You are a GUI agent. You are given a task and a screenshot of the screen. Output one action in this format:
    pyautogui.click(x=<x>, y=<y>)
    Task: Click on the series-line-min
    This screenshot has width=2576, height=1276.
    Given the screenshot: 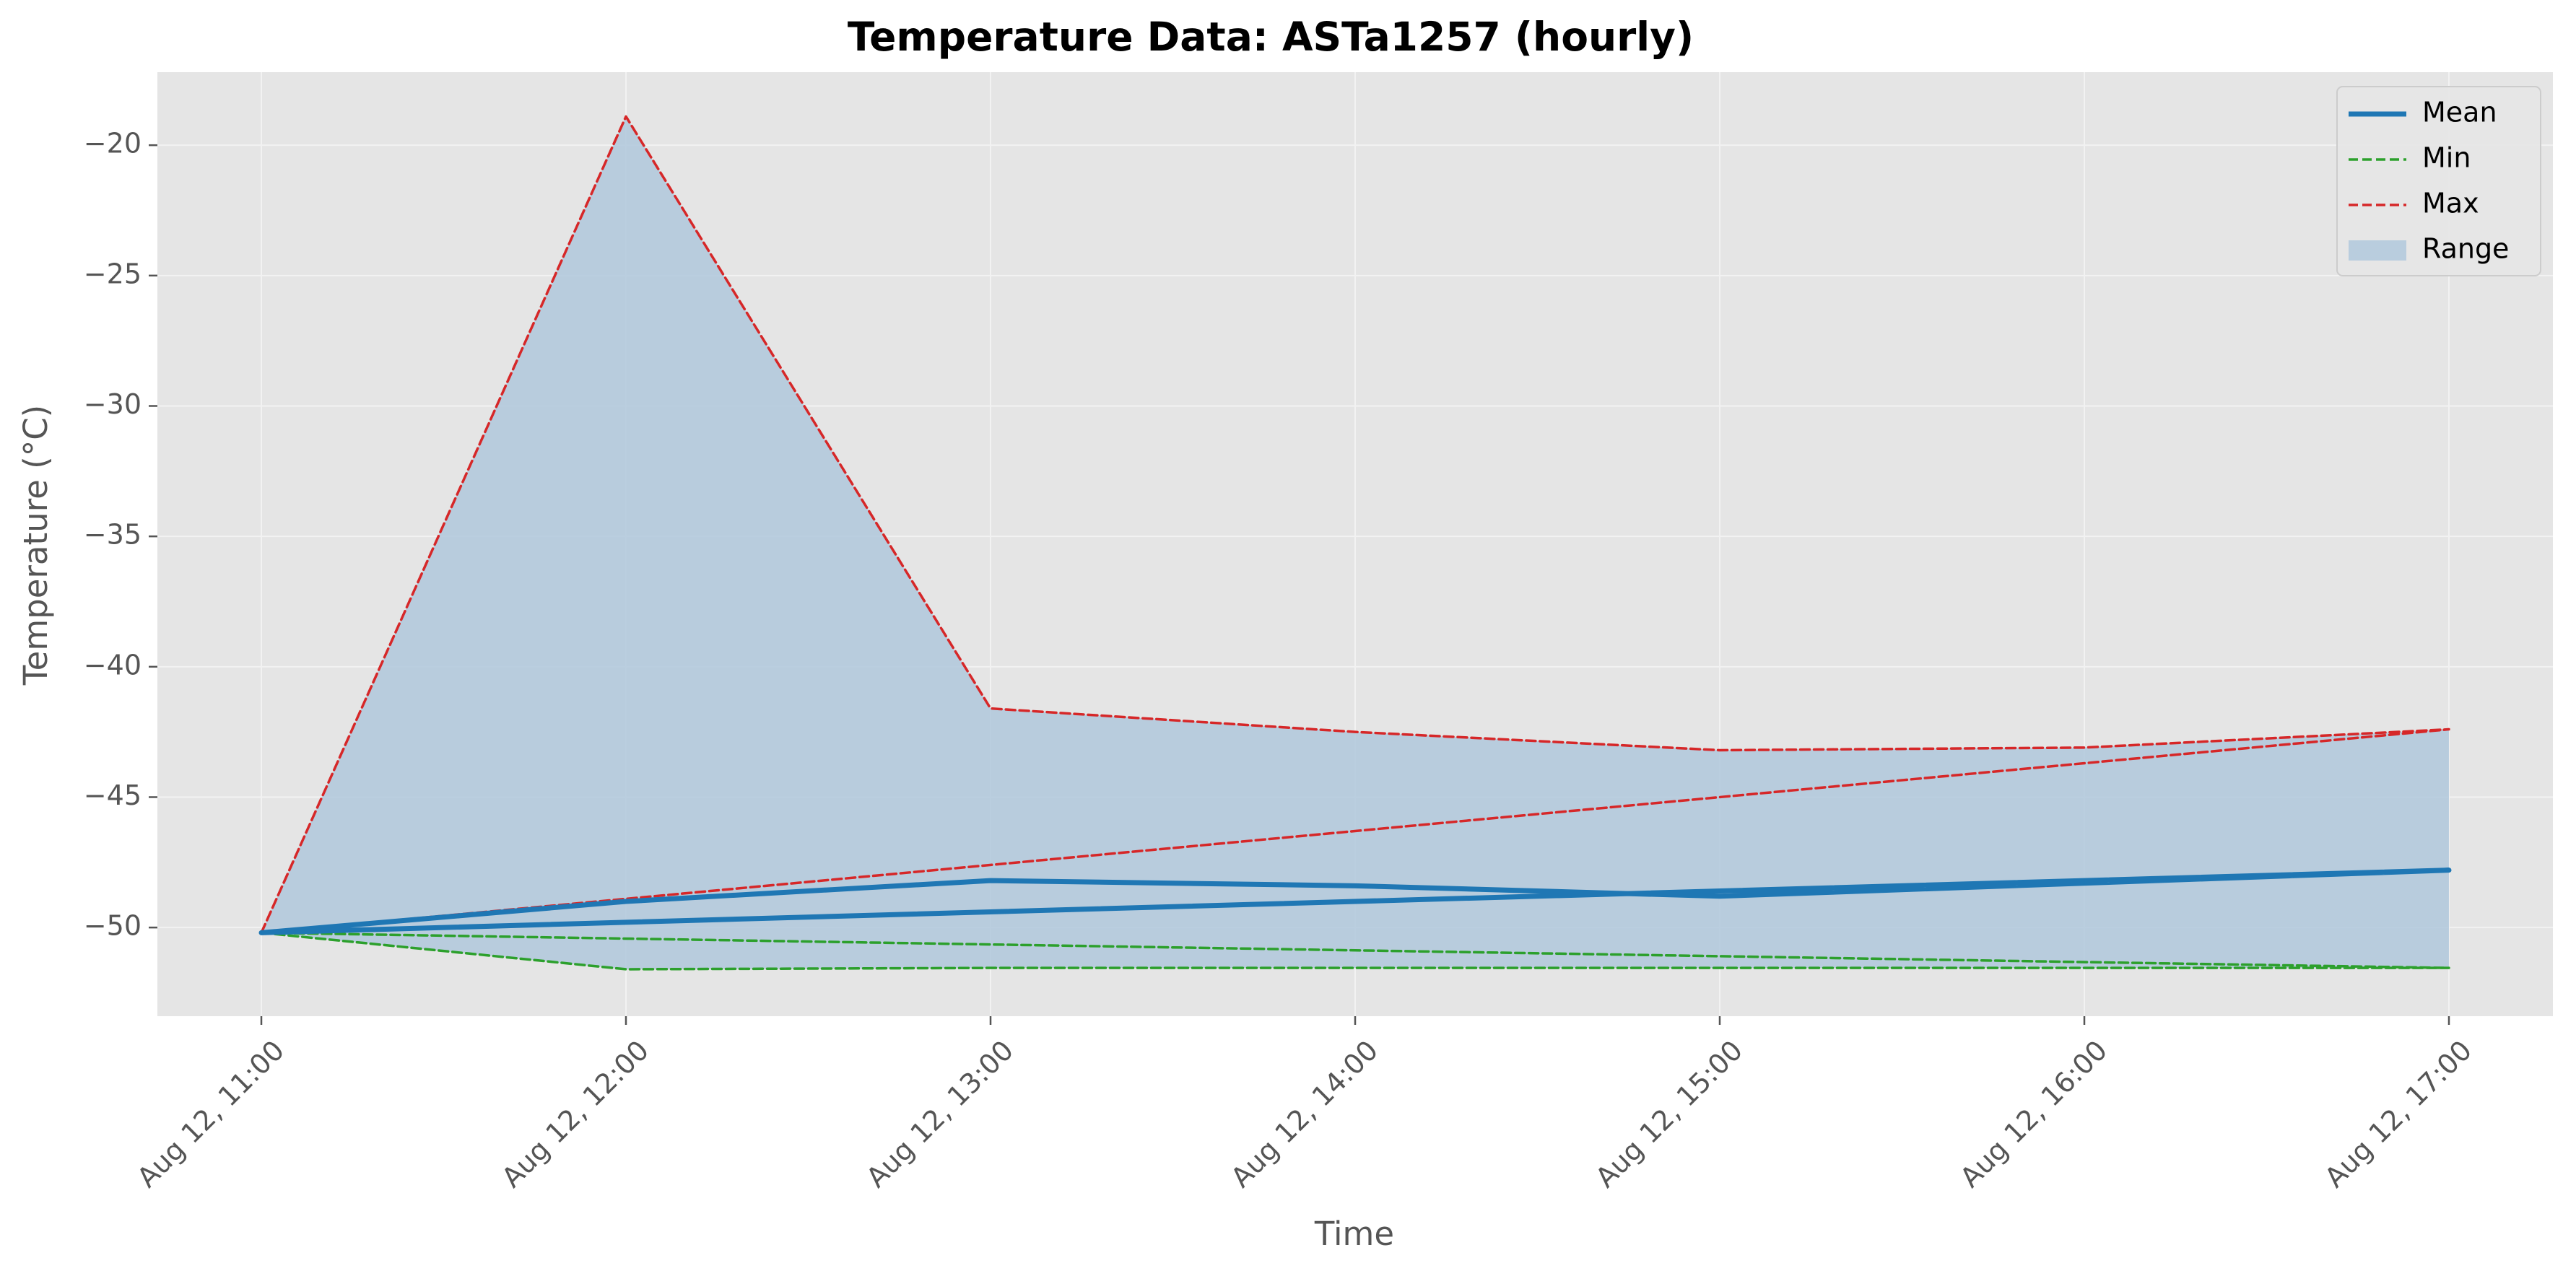 What is the action you would take?
    pyautogui.click(x=1355, y=951)
    